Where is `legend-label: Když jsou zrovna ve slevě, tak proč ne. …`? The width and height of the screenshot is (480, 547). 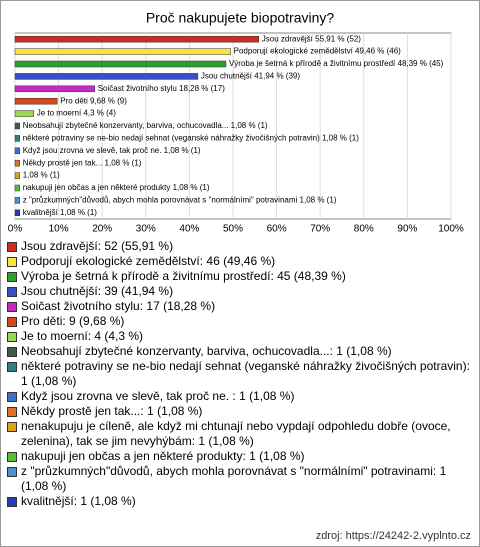
legend-label: Když jsou zrovna ve slevě, tak proč ne. … is located at coordinates (158, 396).